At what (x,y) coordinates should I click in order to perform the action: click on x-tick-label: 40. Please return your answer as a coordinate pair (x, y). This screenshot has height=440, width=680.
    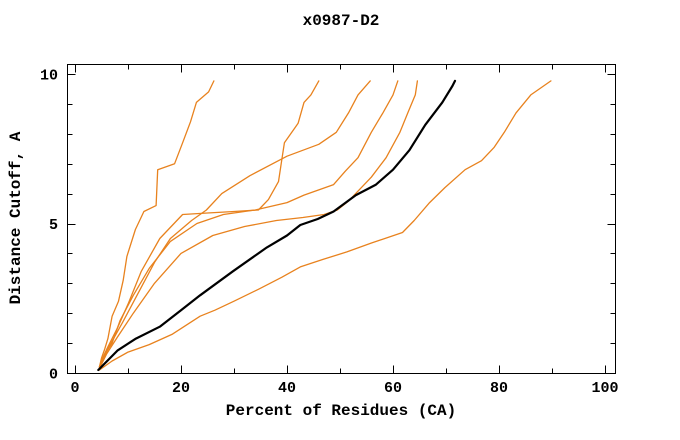
    Looking at the image, I should click on (287, 388).